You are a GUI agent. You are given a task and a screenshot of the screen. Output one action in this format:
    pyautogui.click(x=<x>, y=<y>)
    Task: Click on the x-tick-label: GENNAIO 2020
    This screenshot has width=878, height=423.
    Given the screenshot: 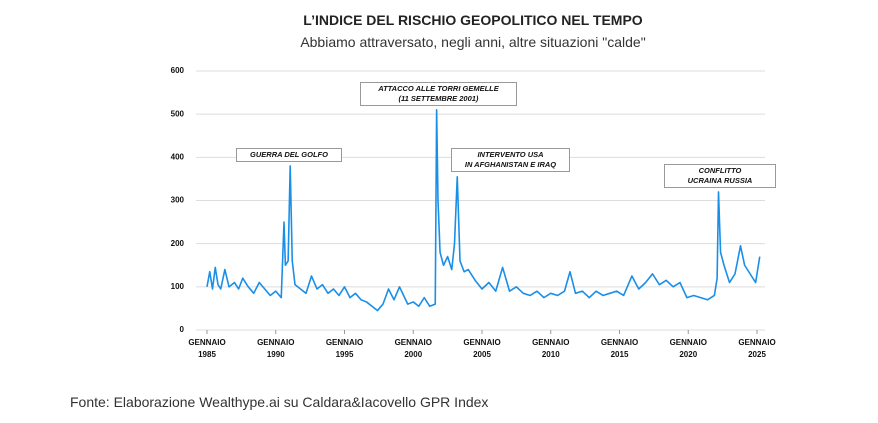 What is the action you would take?
    pyautogui.click(x=688, y=348)
    